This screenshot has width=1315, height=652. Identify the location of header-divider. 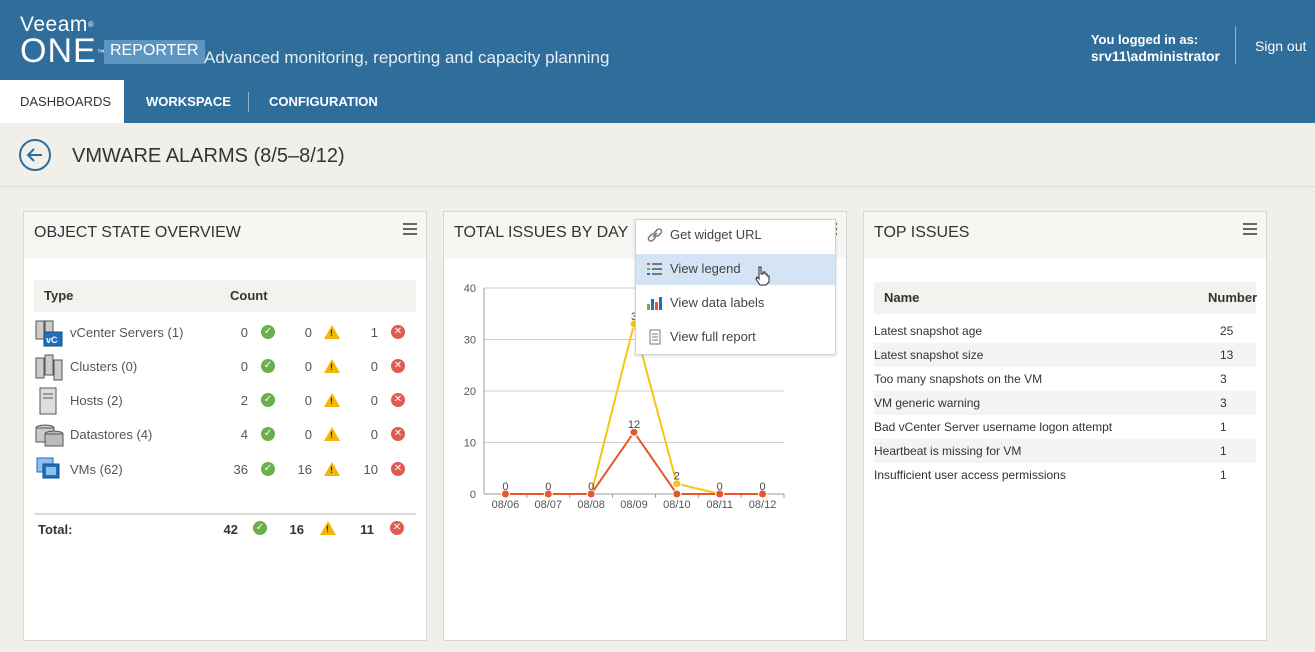
(1235, 45).